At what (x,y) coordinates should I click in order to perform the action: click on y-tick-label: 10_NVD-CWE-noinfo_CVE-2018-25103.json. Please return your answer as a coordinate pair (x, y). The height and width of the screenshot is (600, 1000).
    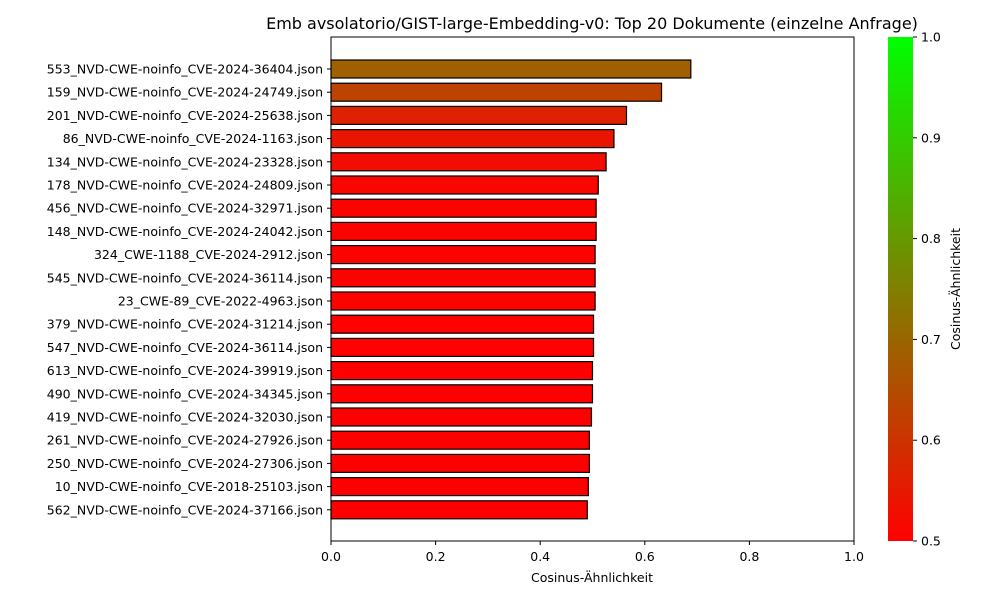
    Looking at the image, I should click on (189, 486).